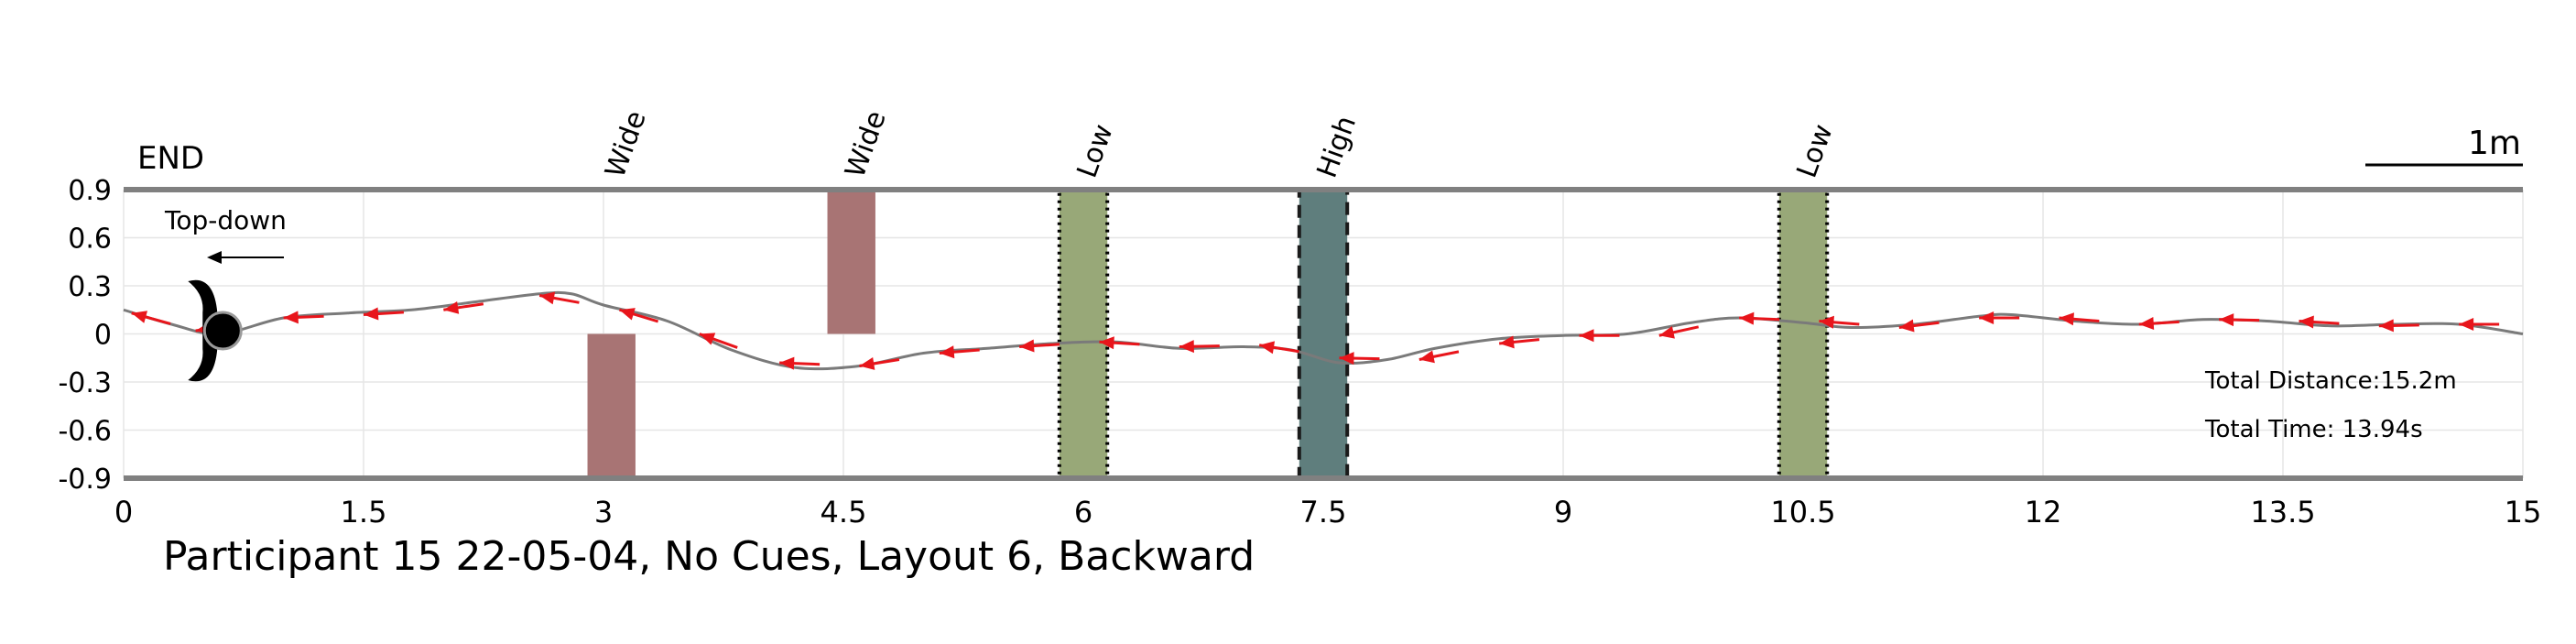 This screenshot has width=2576, height=644. Describe the element at coordinates (85, 335) in the screenshot. I see `y-axis-ticks: 0.9 0.6 0.3 0 -0.3 -0.6 -0.9` at that location.